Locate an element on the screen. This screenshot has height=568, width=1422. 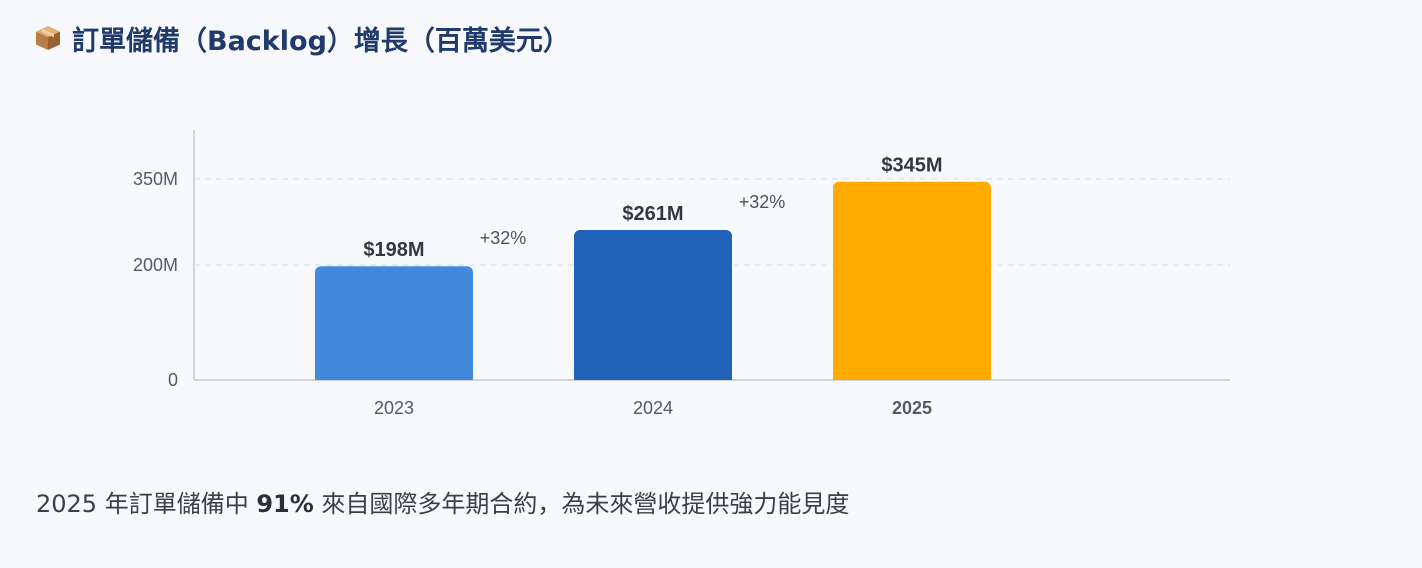
footnote-highlight: 91% is located at coordinates (285, 504).